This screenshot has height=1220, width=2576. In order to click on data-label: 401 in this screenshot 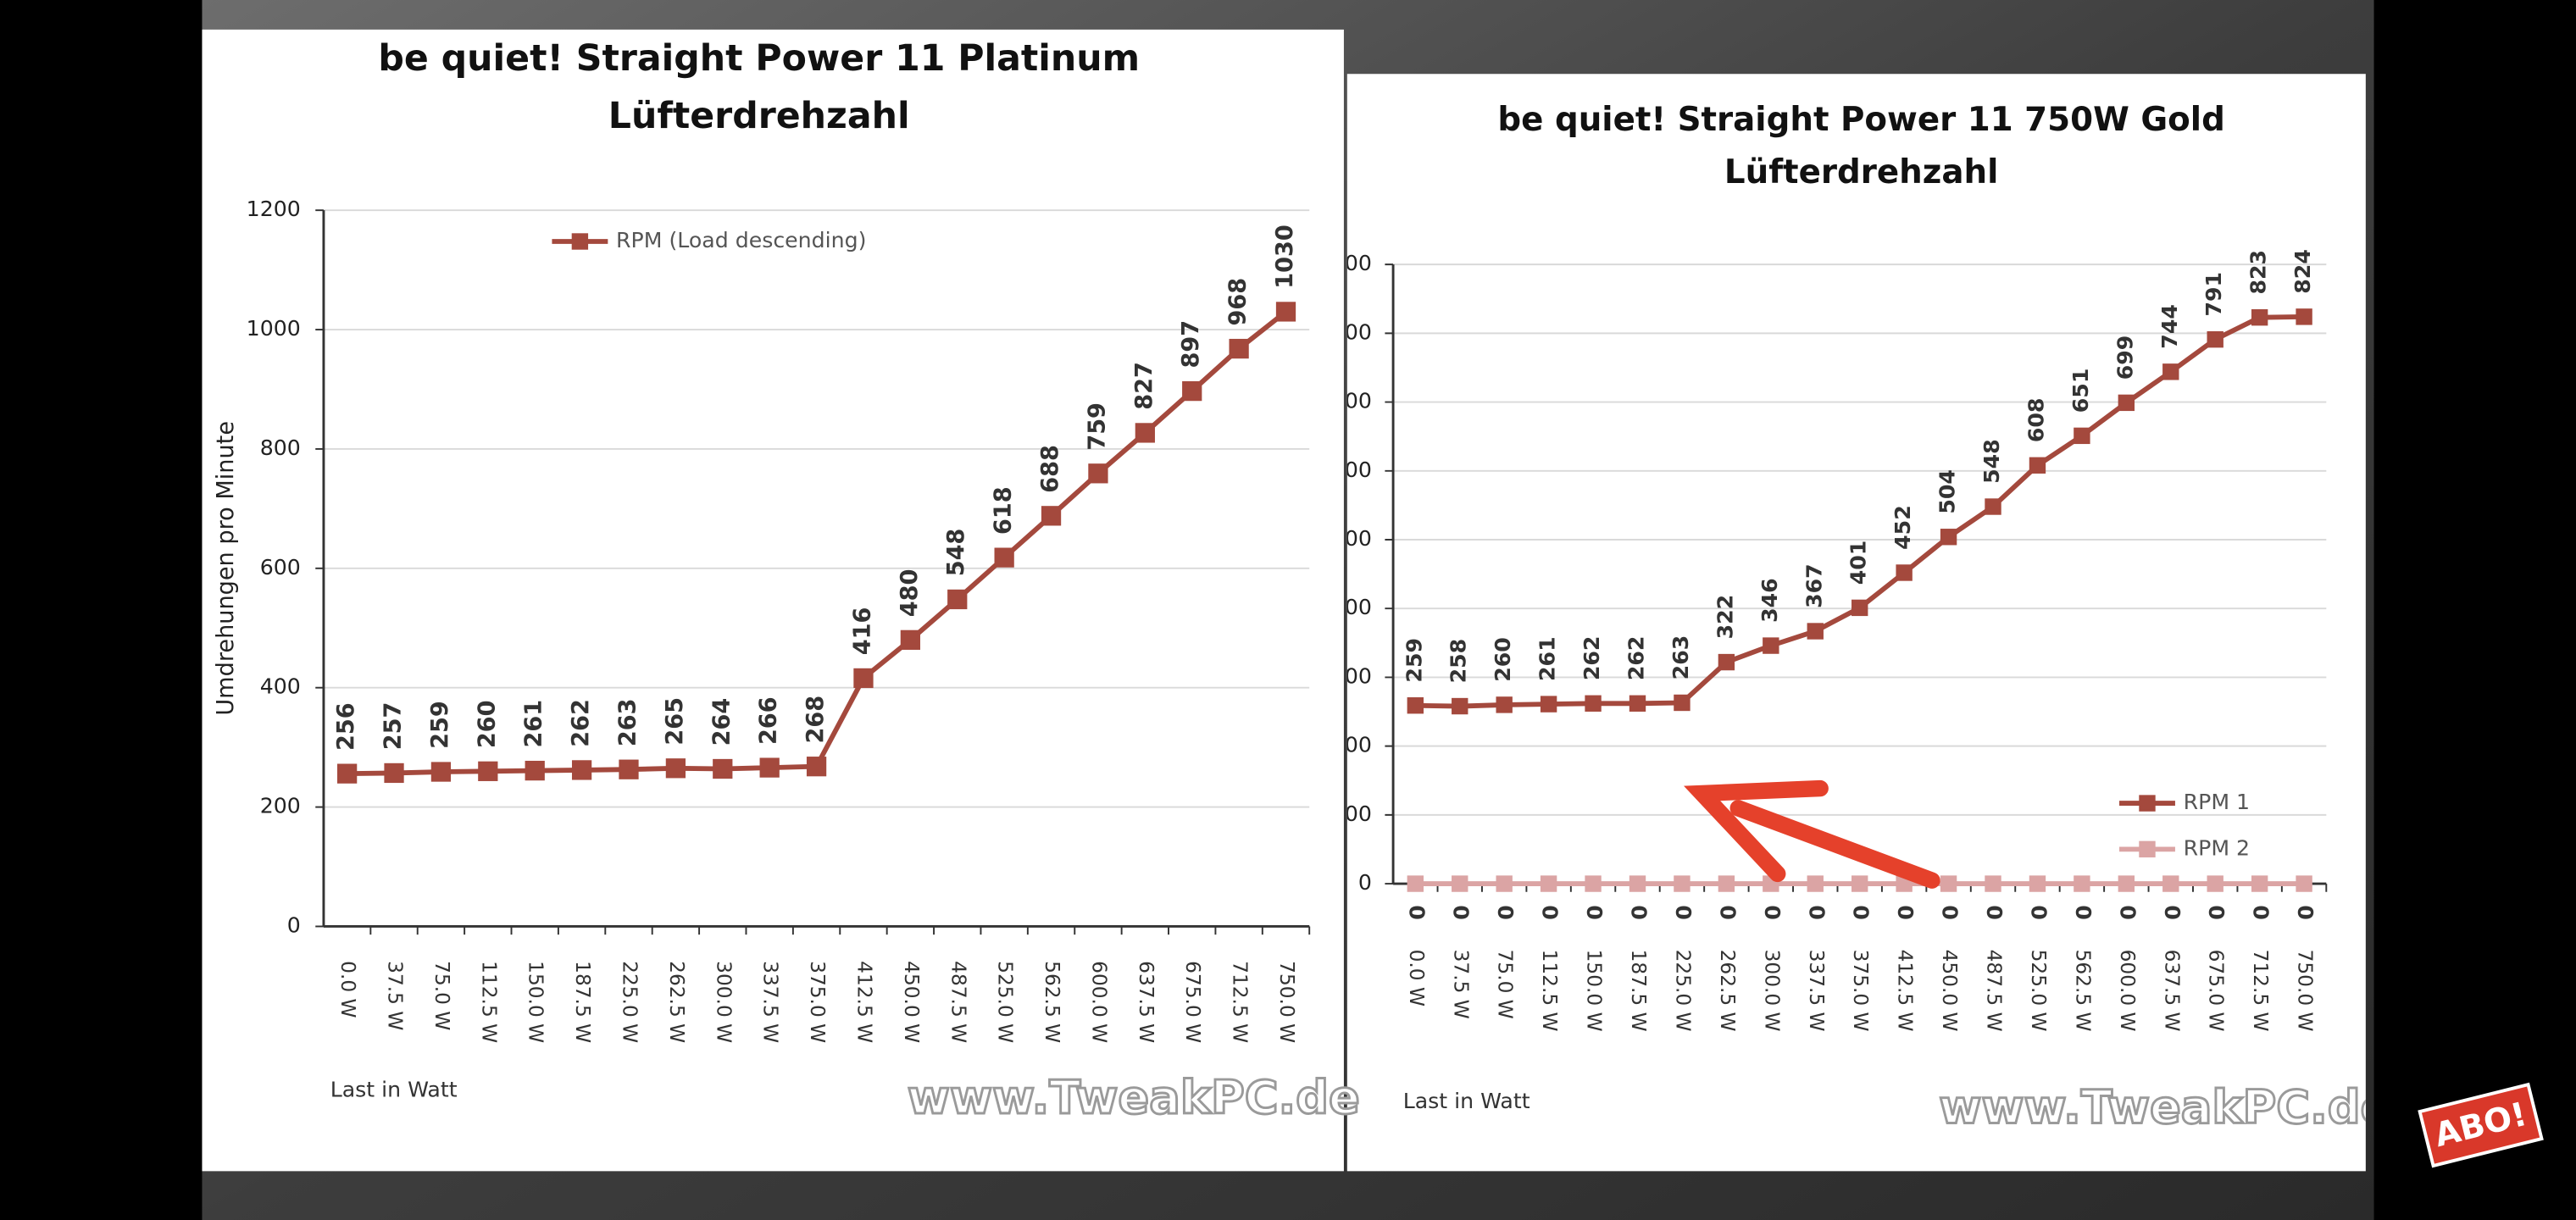, I will do `click(1858, 563)`.